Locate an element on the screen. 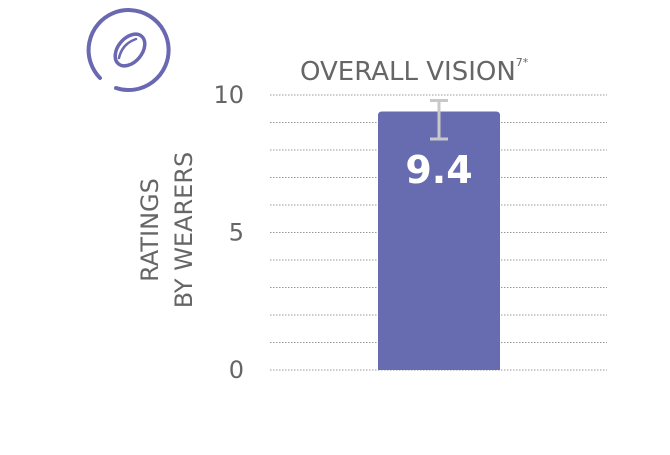 The image size is (670, 455). y-axis-title: RATINGS BY WEARERS is located at coordinates (167, 230).